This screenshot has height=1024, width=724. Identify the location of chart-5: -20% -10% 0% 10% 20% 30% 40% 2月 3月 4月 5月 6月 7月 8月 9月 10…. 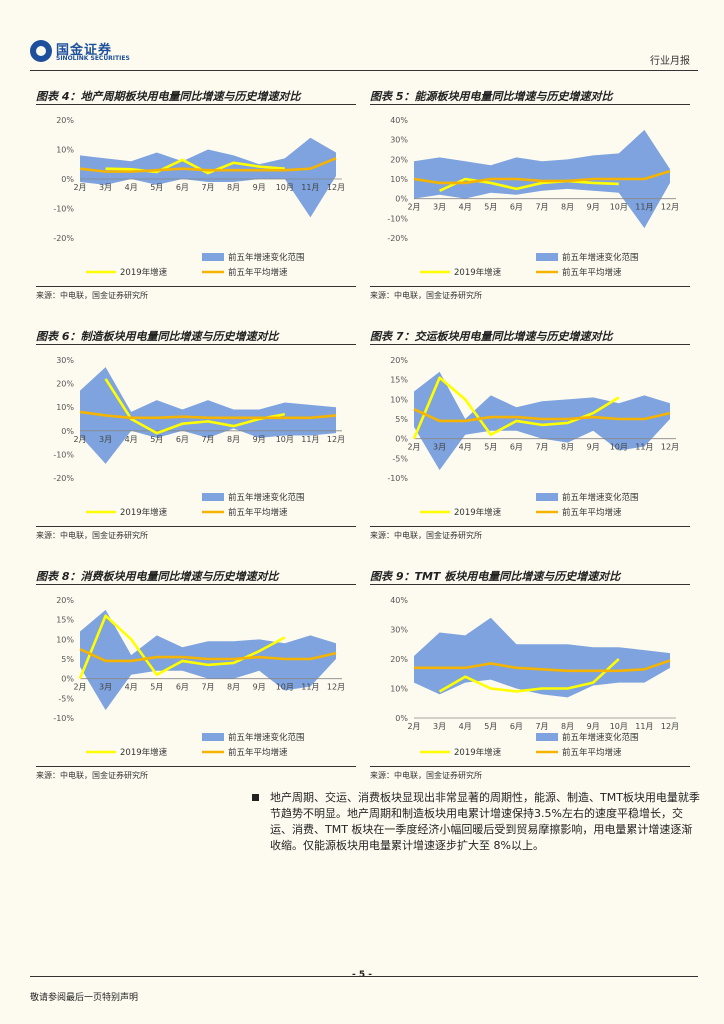
(533, 197).